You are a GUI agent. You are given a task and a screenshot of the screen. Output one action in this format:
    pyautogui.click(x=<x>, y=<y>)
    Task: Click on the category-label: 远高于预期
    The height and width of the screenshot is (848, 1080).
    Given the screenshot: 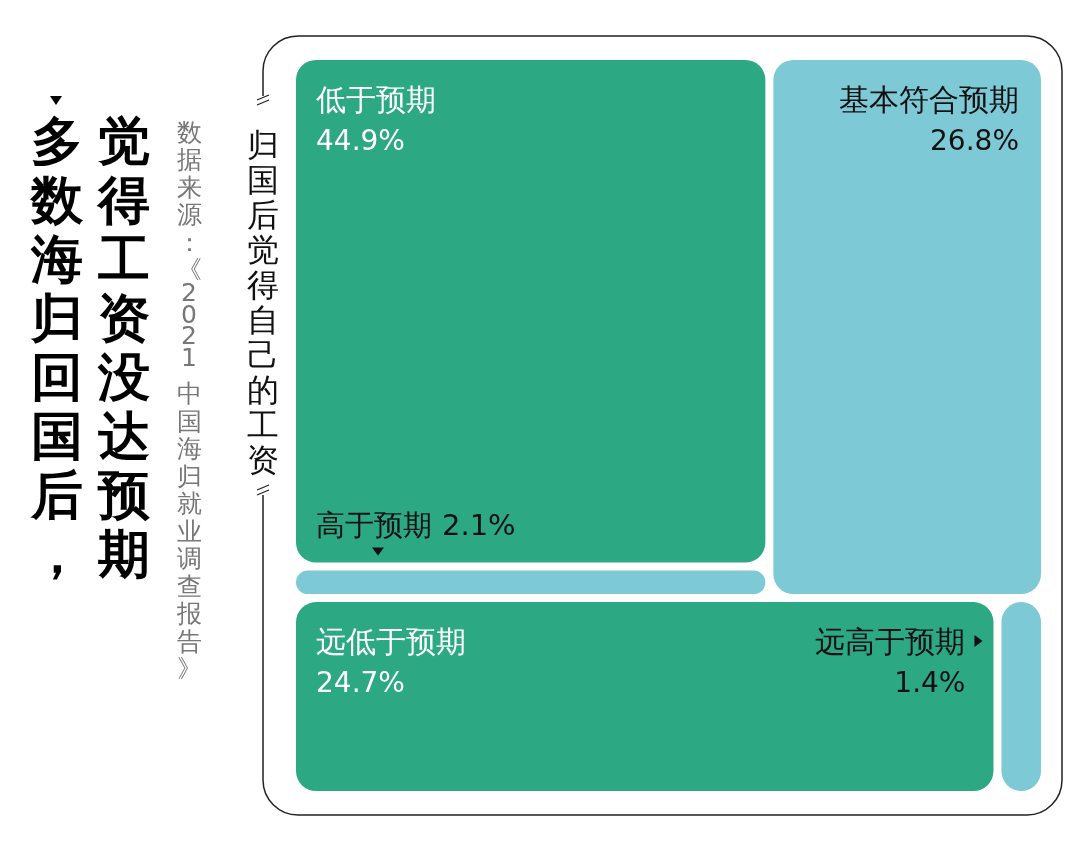 What is the action you would take?
    pyautogui.click(x=890, y=642)
    